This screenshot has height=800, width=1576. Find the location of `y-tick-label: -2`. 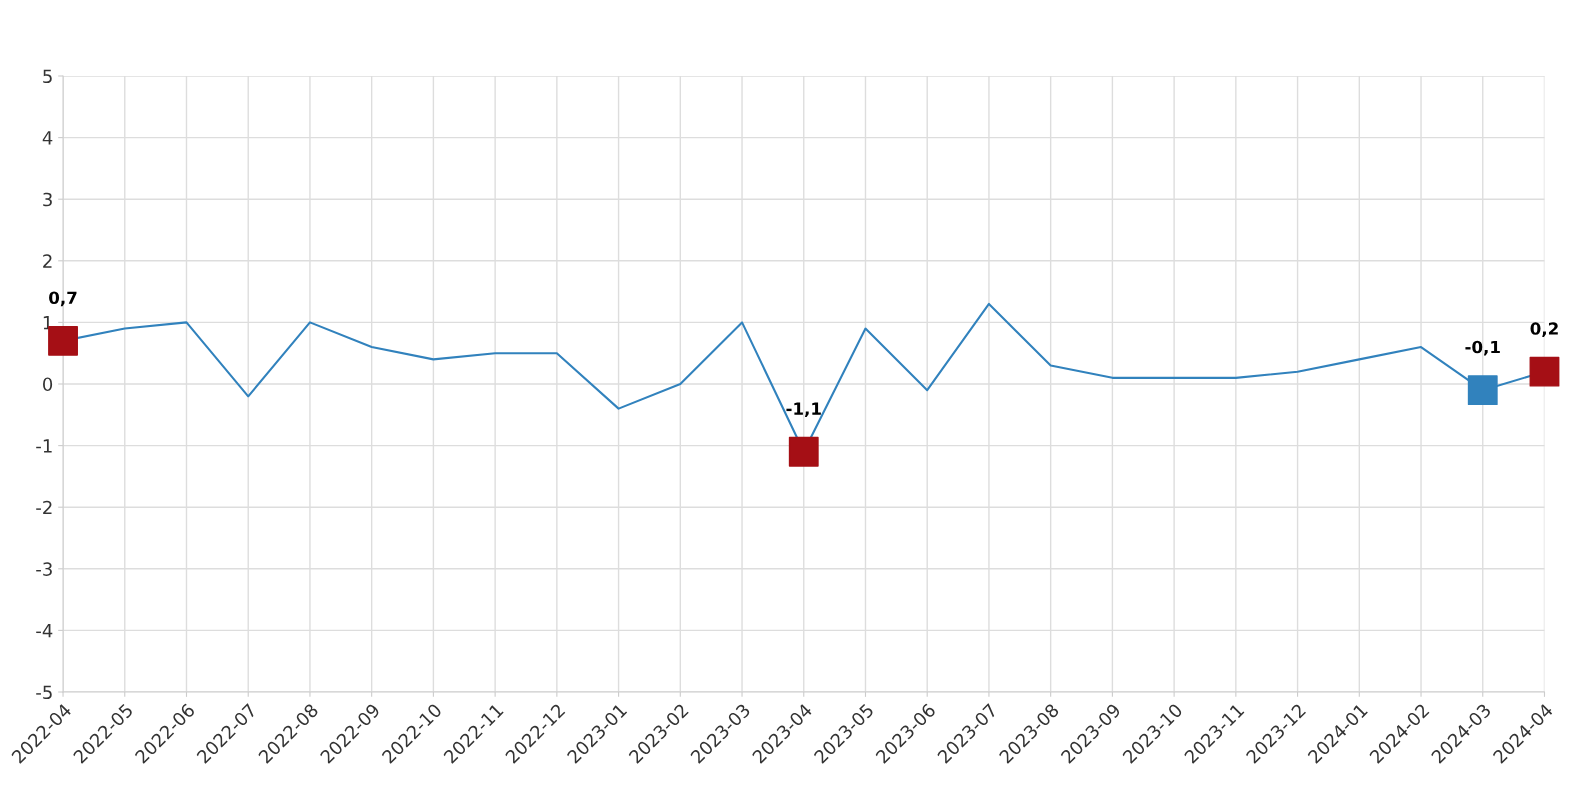

y-tick-label: -2 is located at coordinates (44, 507).